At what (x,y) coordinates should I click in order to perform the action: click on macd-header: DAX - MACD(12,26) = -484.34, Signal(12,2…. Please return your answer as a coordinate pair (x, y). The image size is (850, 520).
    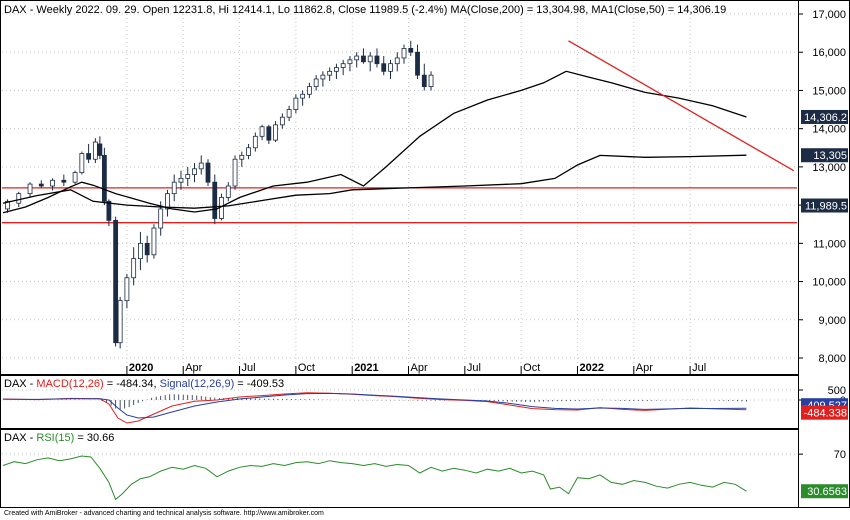
    Looking at the image, I should click on (144, 384).